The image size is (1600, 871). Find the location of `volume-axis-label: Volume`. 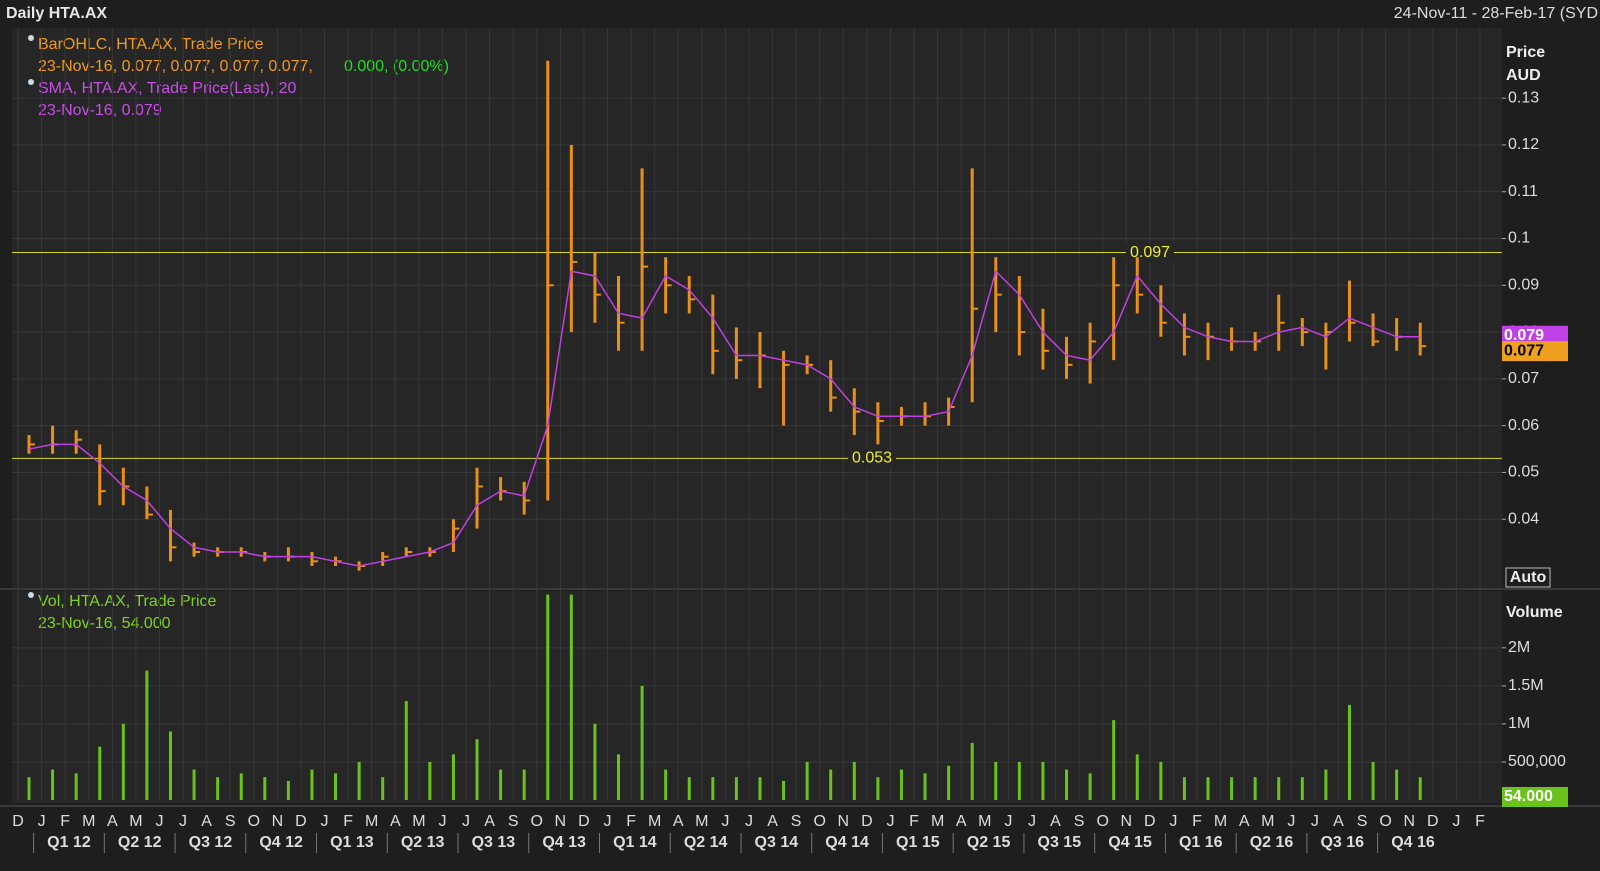

volume-axis-label: Volume is located at coordinates (1534, 612).